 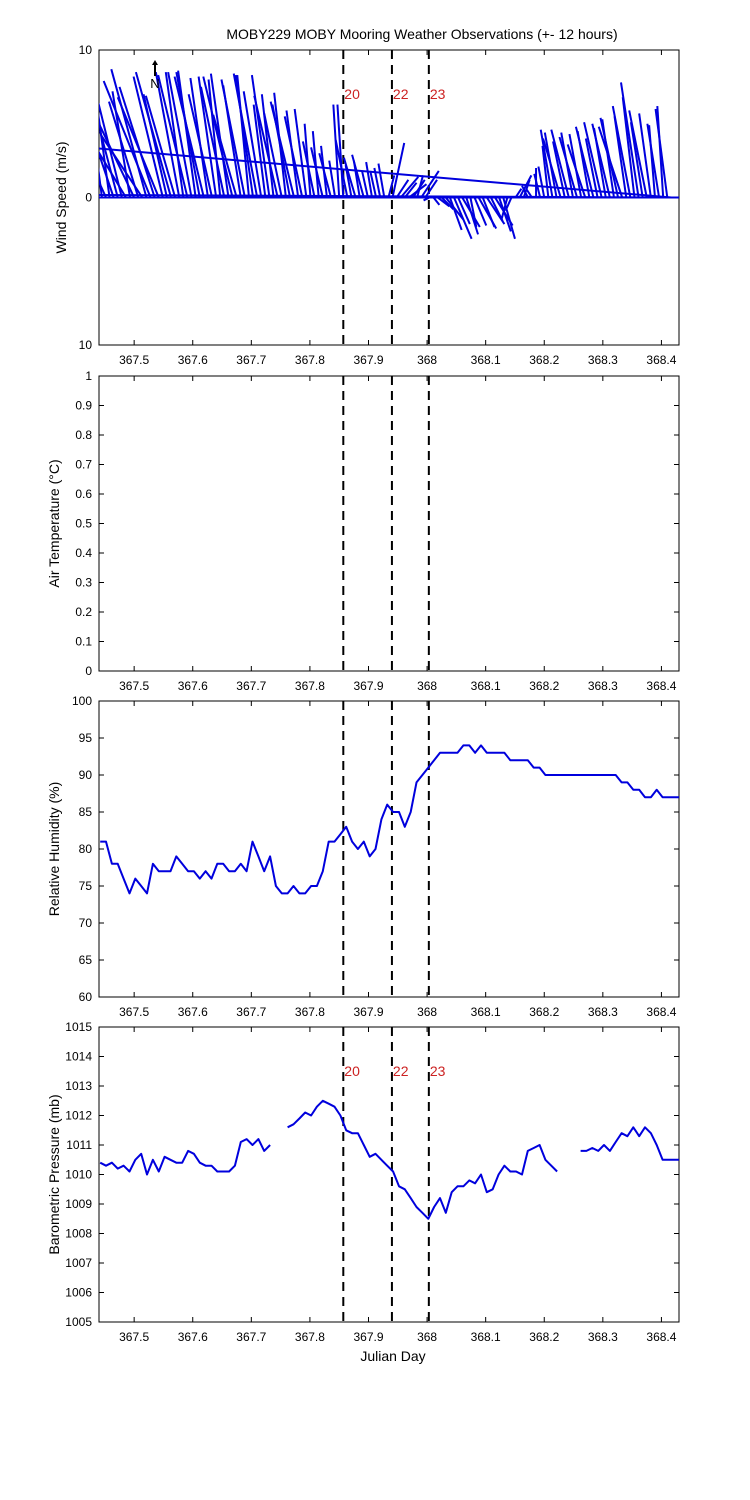 What do you see at coordinates (86, 50) in the screenshot?
I see `y-tick-label: 10` at bounding box center [86, 50].